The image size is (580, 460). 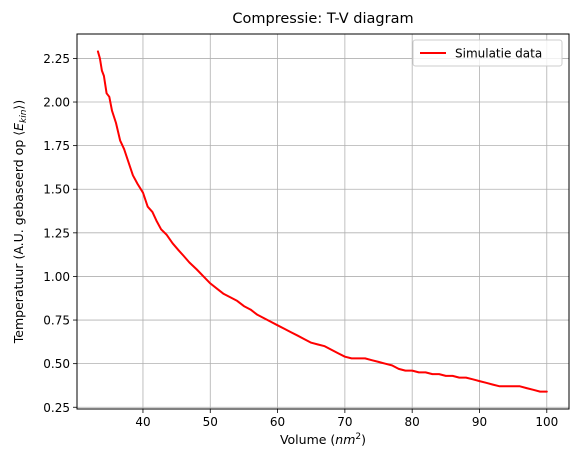 I want to click on x-axis-label: Volume (nm2), so click(x=323, y=439).